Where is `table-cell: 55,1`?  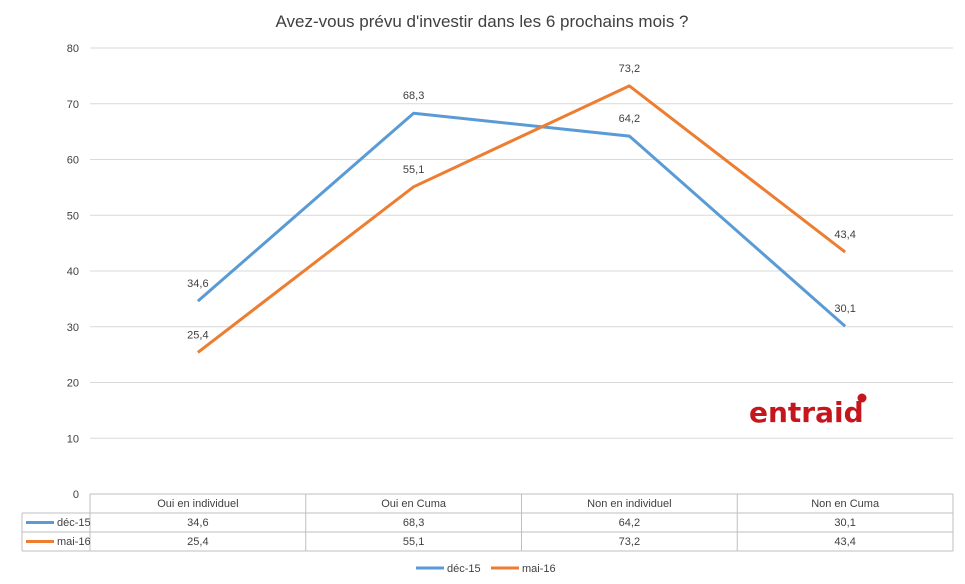 table-cell: 55,1 is located at coordinates (413, 542).